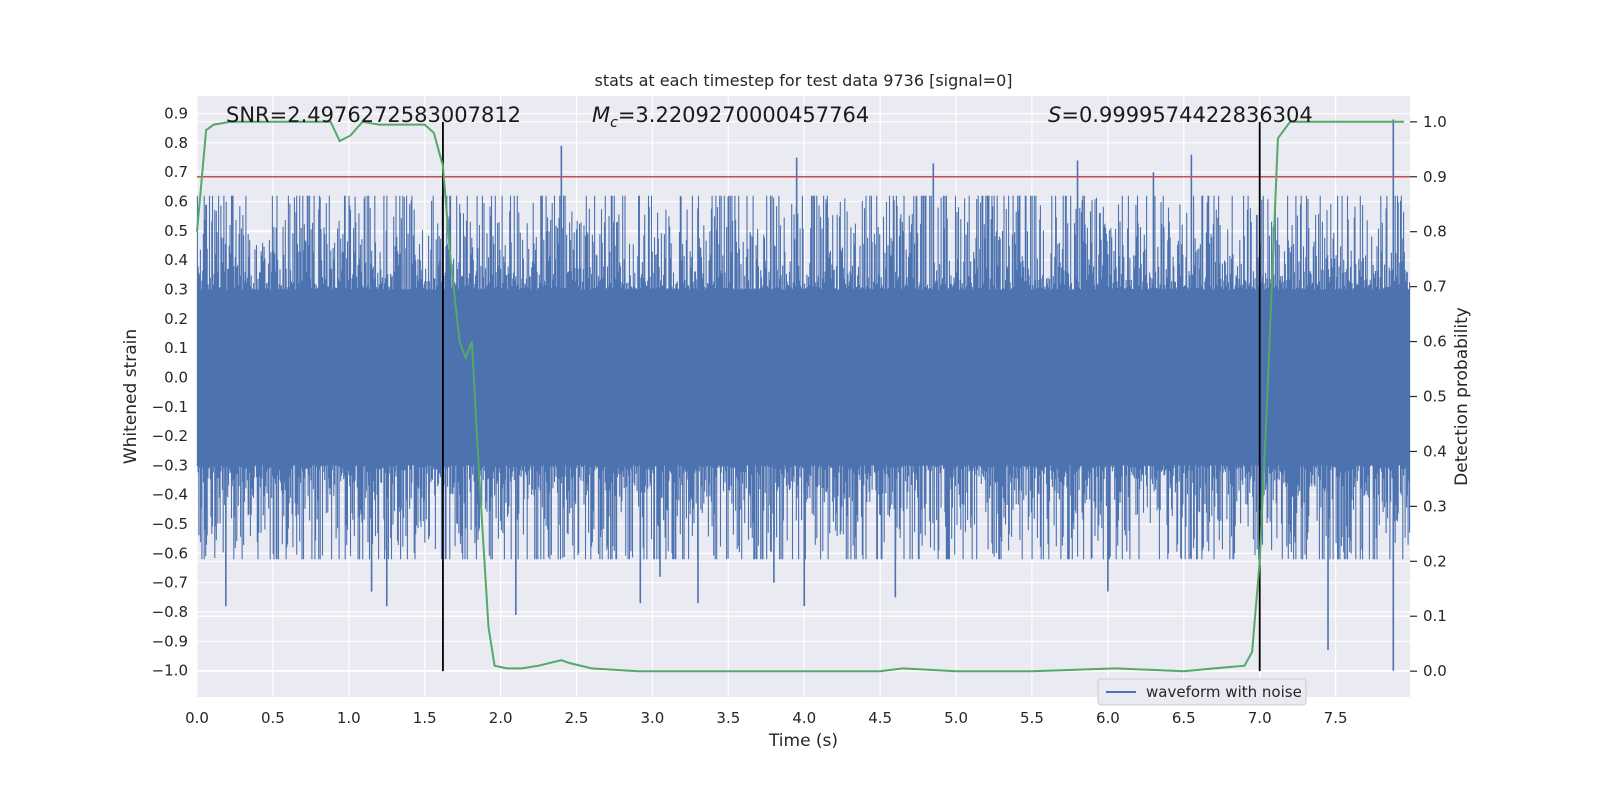 This screenshot has height=800, width=1600. Describe the element at coordinates (176, 260) in the screenshot. I see `y-tick-label: 0.4` at that location.